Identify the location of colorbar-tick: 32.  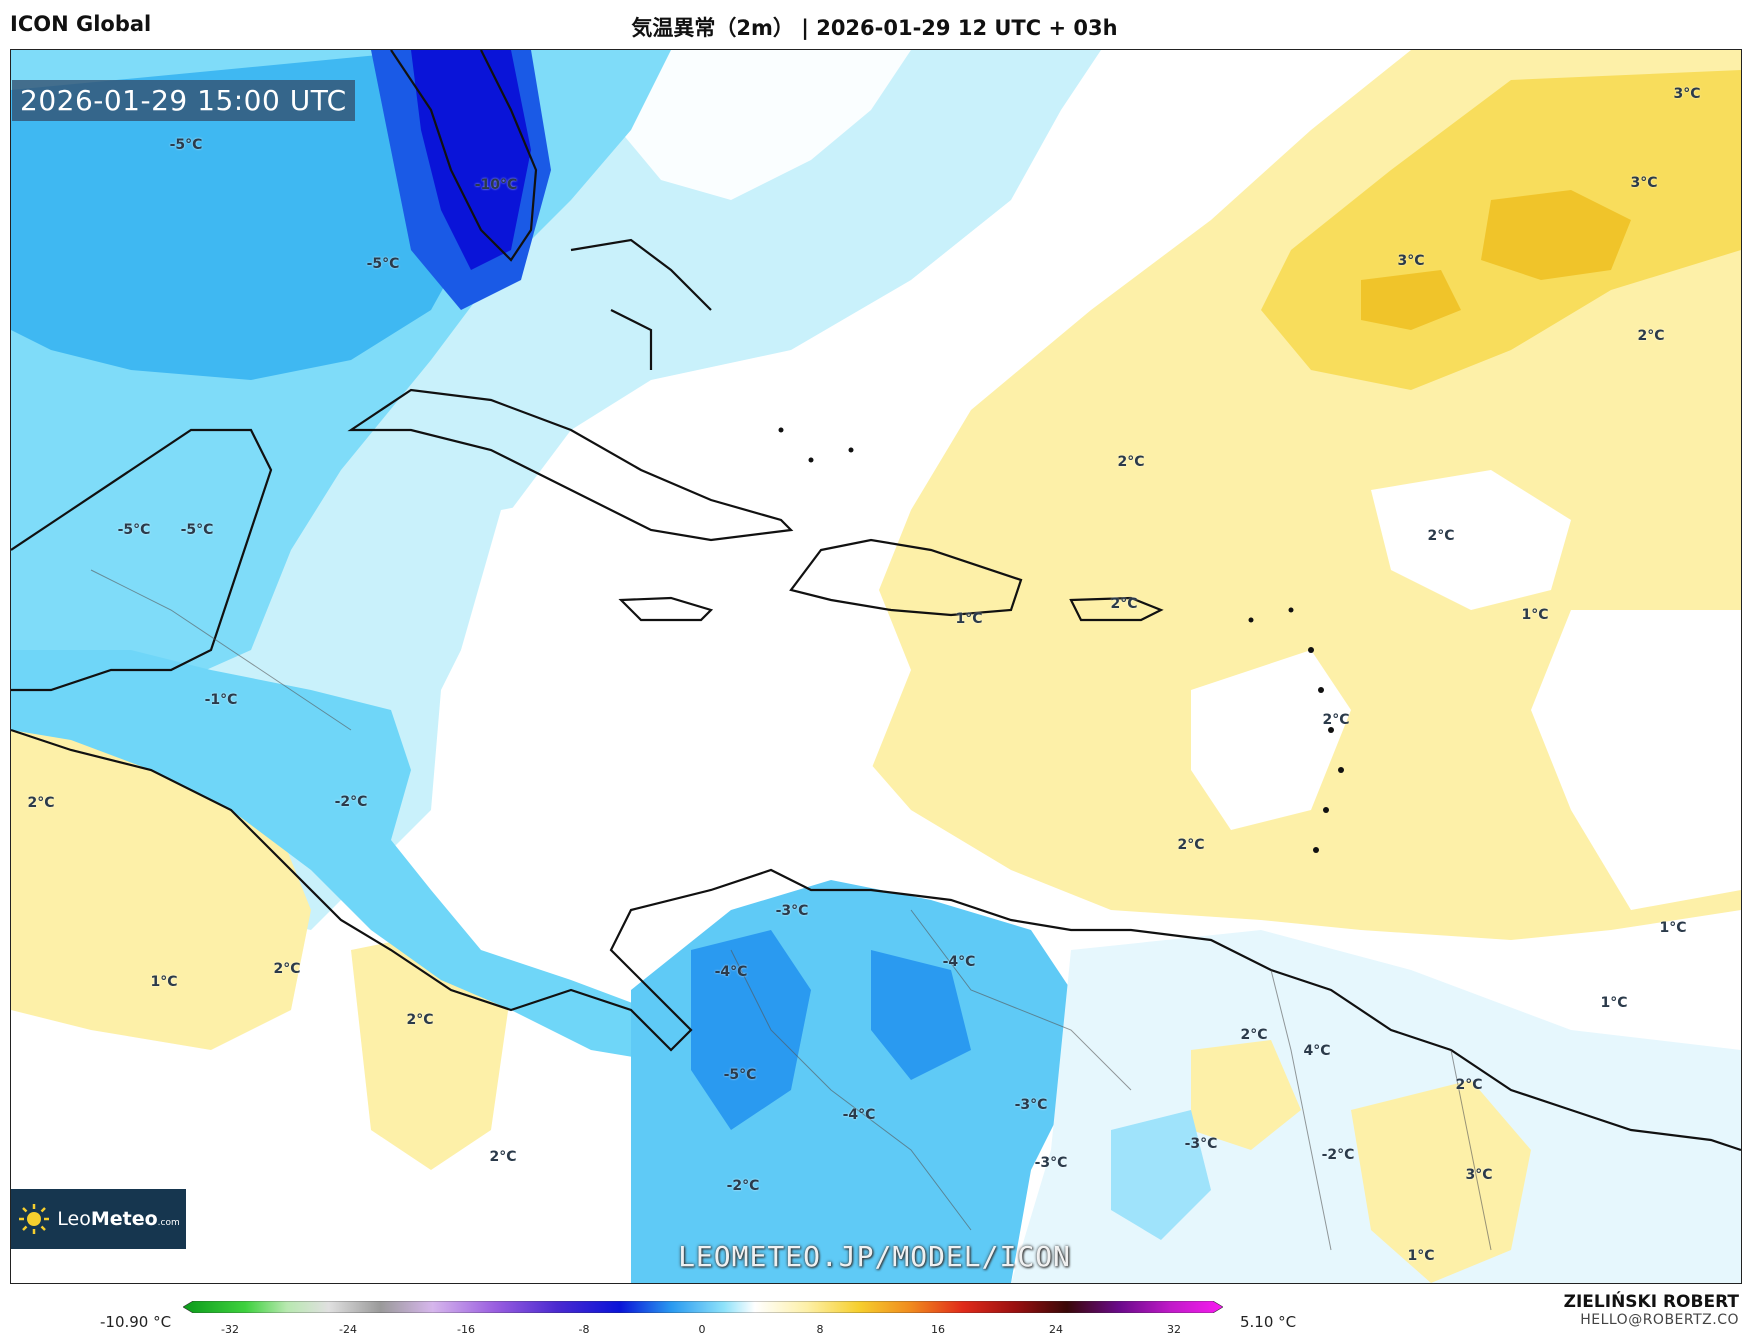
(1174, 1329).